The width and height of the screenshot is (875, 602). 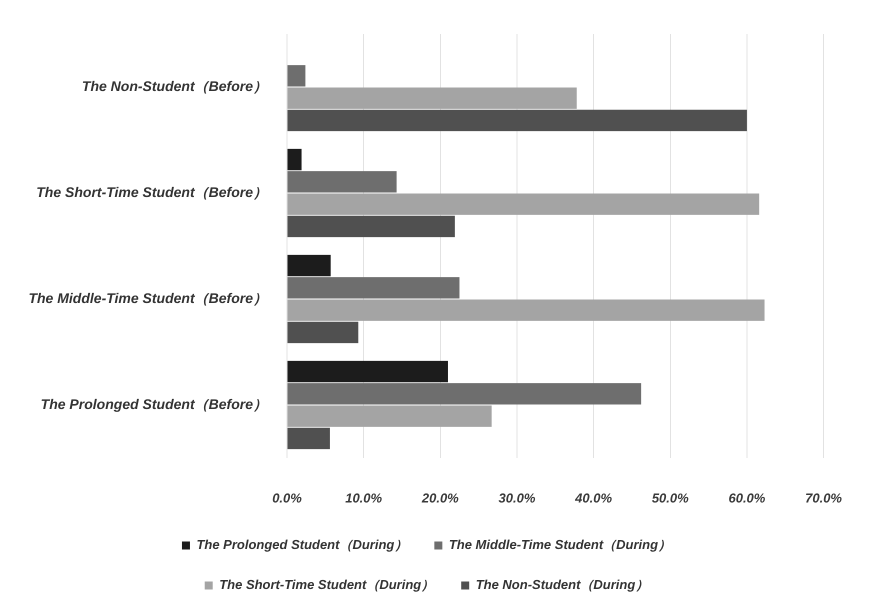 I want to click on x-tick-label: 40.0%, so click(x=593, y=498).